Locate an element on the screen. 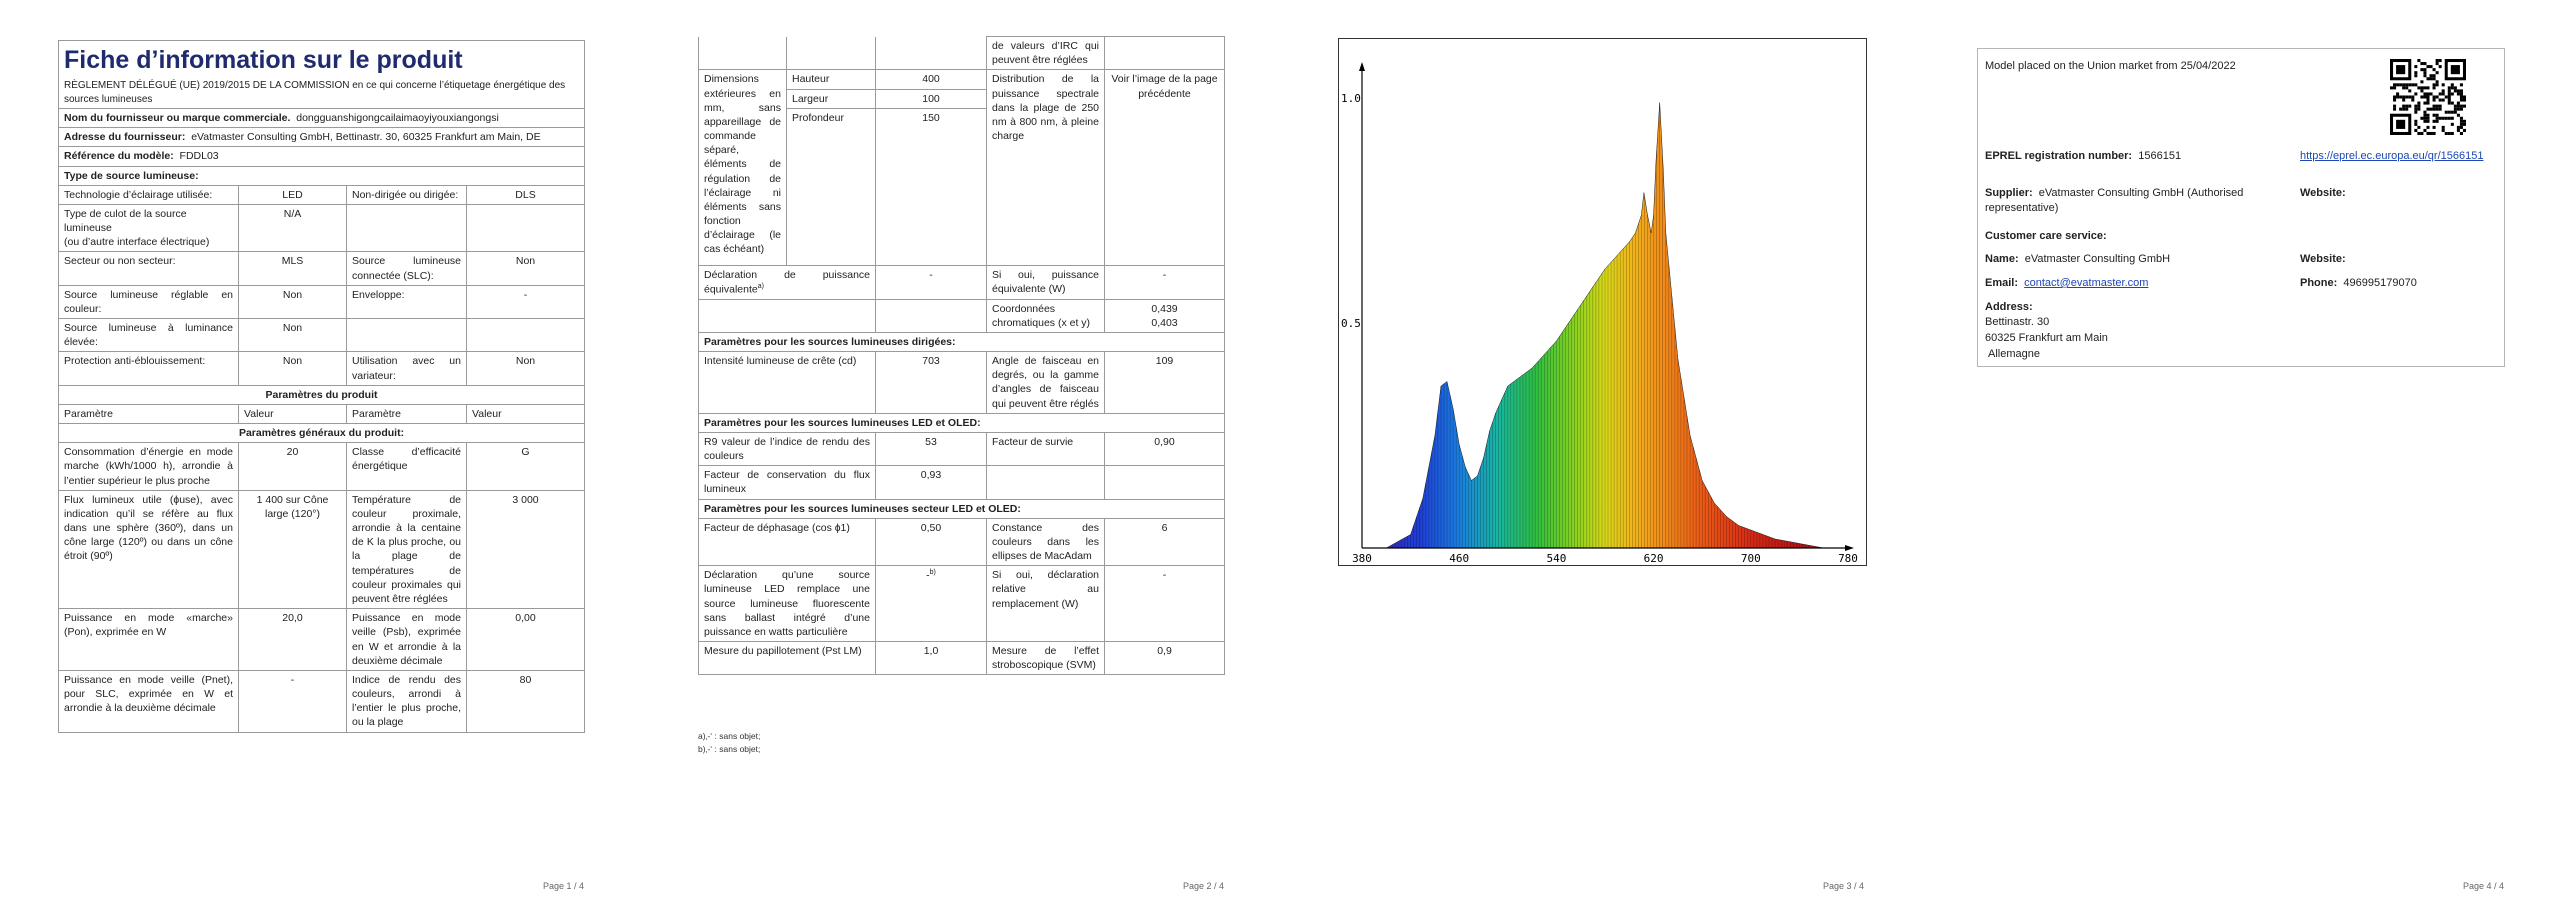 The image size is (2560, 905). spectral-distribution-chart: 380 460 540 620 700 780 0.5 1.0 is located at coordinates (1602, 302).